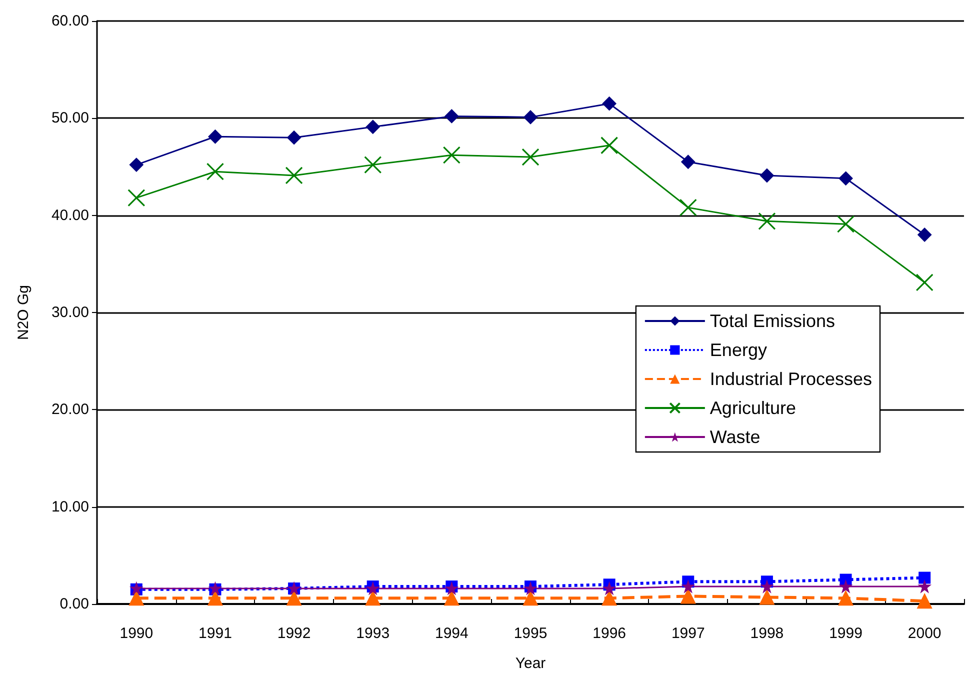  I want to click on legend-label: Waste, so click(735, 437).